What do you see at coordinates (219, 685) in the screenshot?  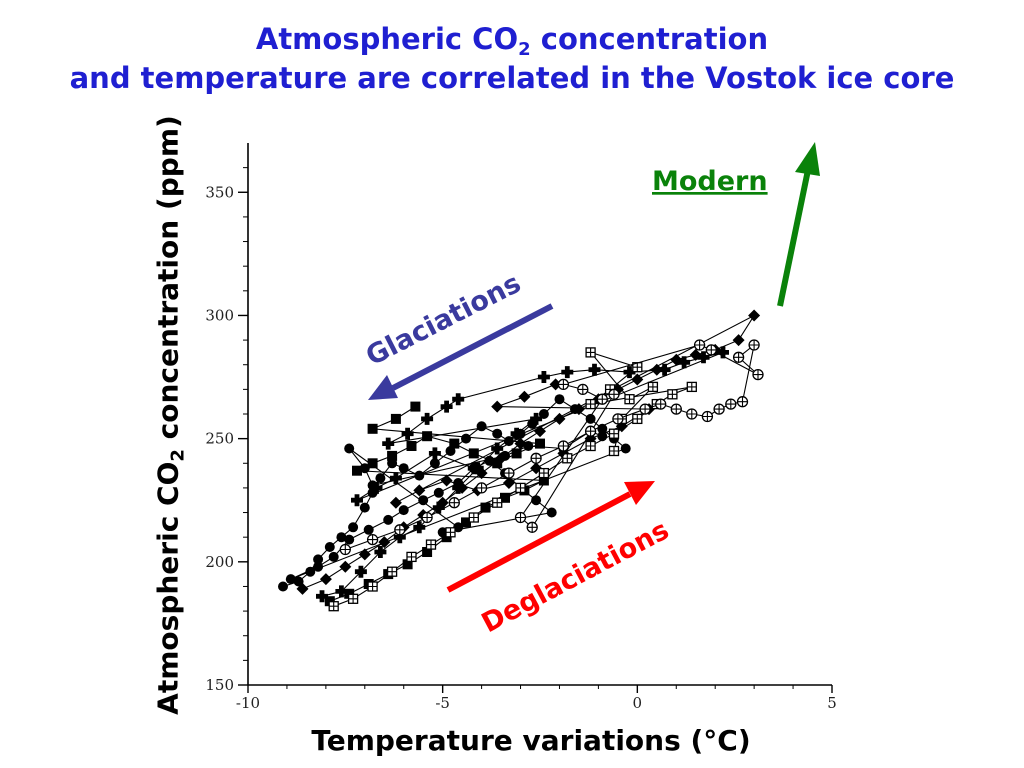 I see `y-tick-label: 150` at bounding box center [219, 685].